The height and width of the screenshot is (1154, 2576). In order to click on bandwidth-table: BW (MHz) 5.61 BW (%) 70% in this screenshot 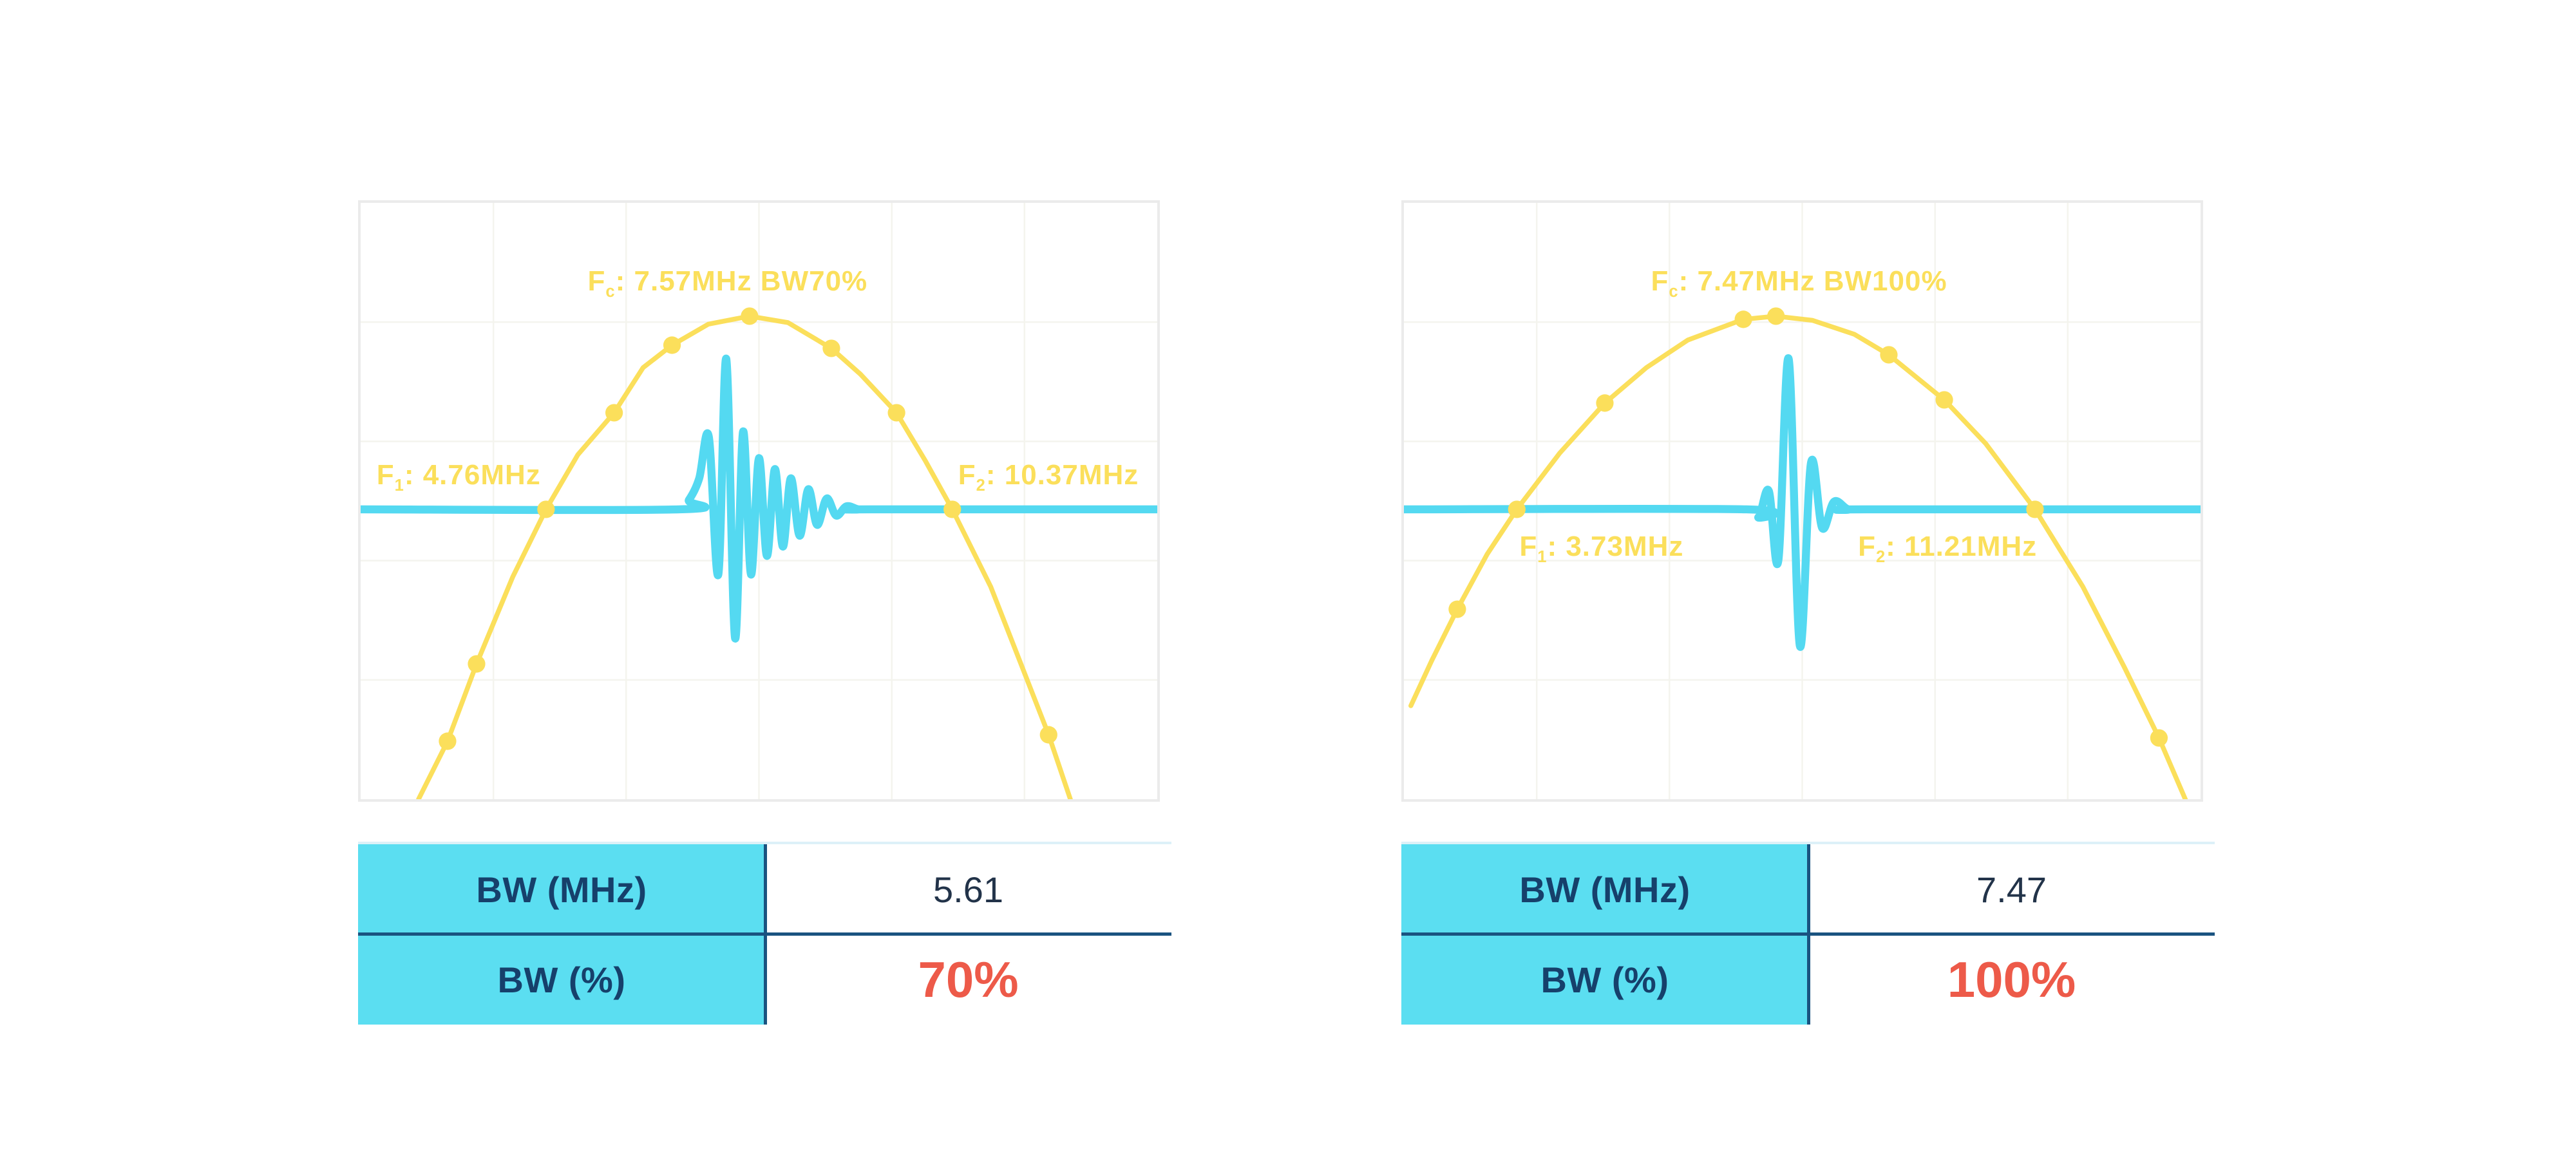, I will do `click(764, 933)`.